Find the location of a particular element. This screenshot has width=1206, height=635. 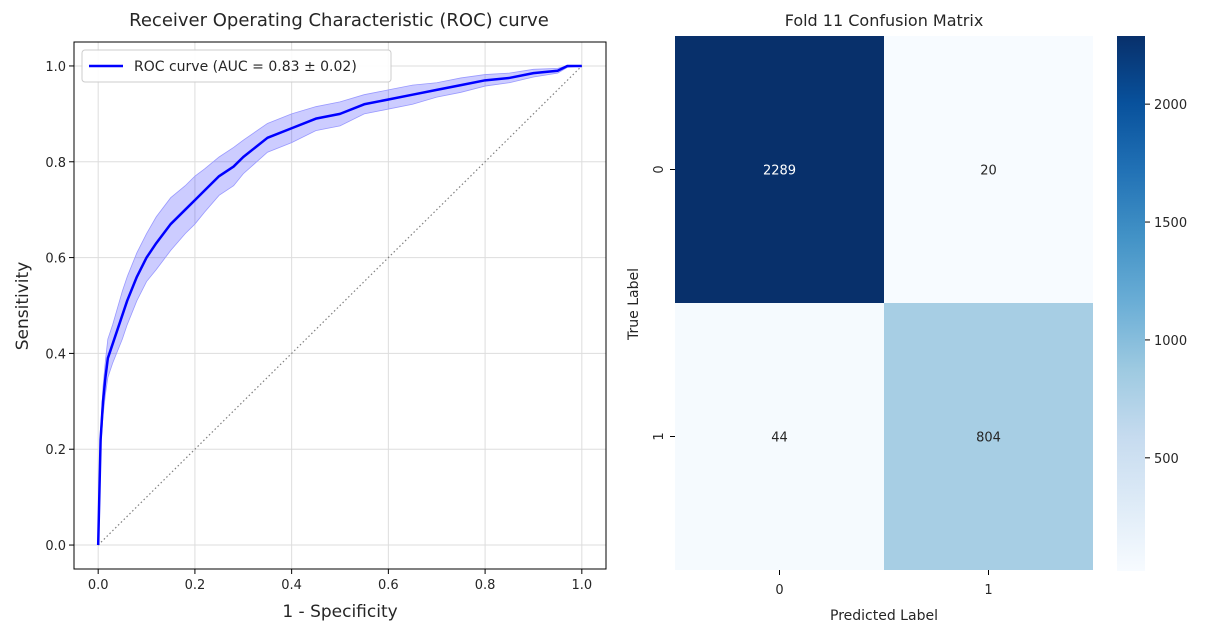

cm-colorbar-tick-label-2: 1500 is located at coordinates (1170, 223).